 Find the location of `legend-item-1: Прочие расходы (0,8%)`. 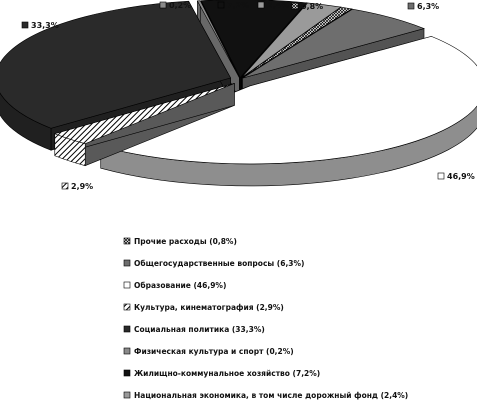

legend-item-1: Прочие расходы (0,8%) is located at coordinates (180, 241).